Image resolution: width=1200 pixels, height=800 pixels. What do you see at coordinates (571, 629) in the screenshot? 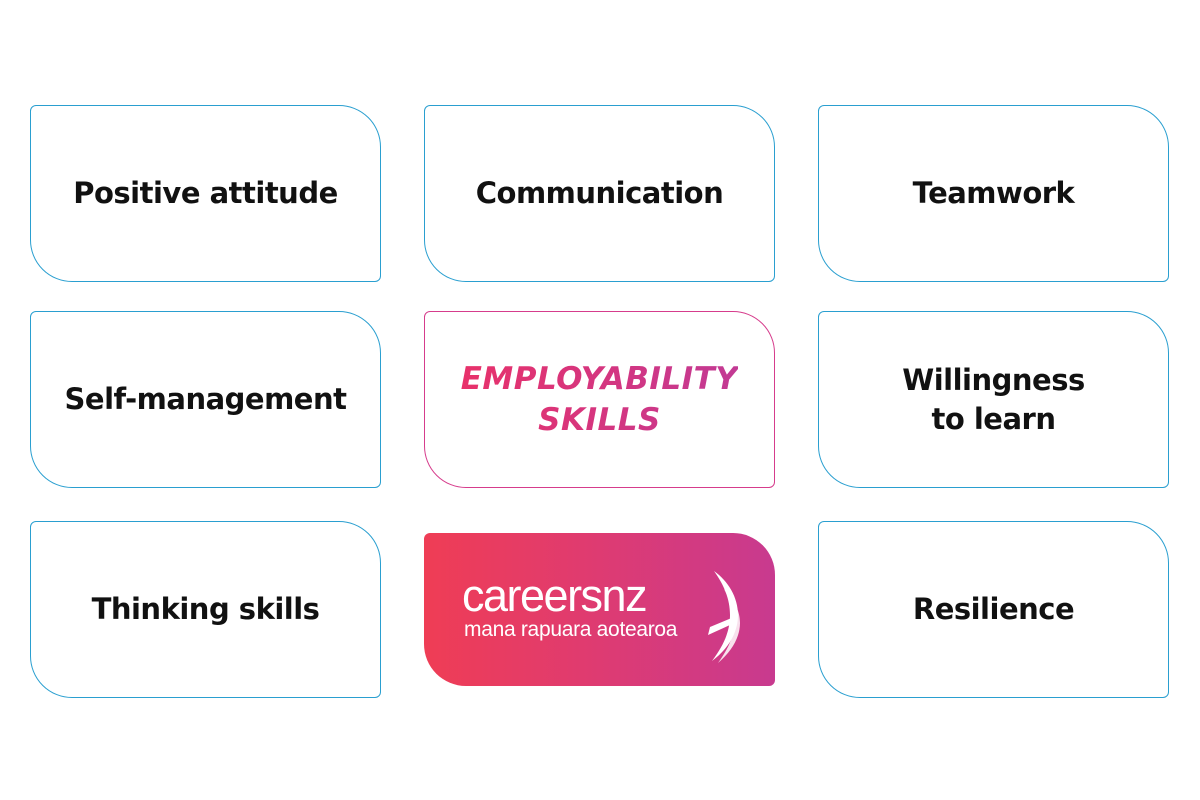
I see `logo-tagline: mana rapuara aotearoa` at bounding box center [571, 629].